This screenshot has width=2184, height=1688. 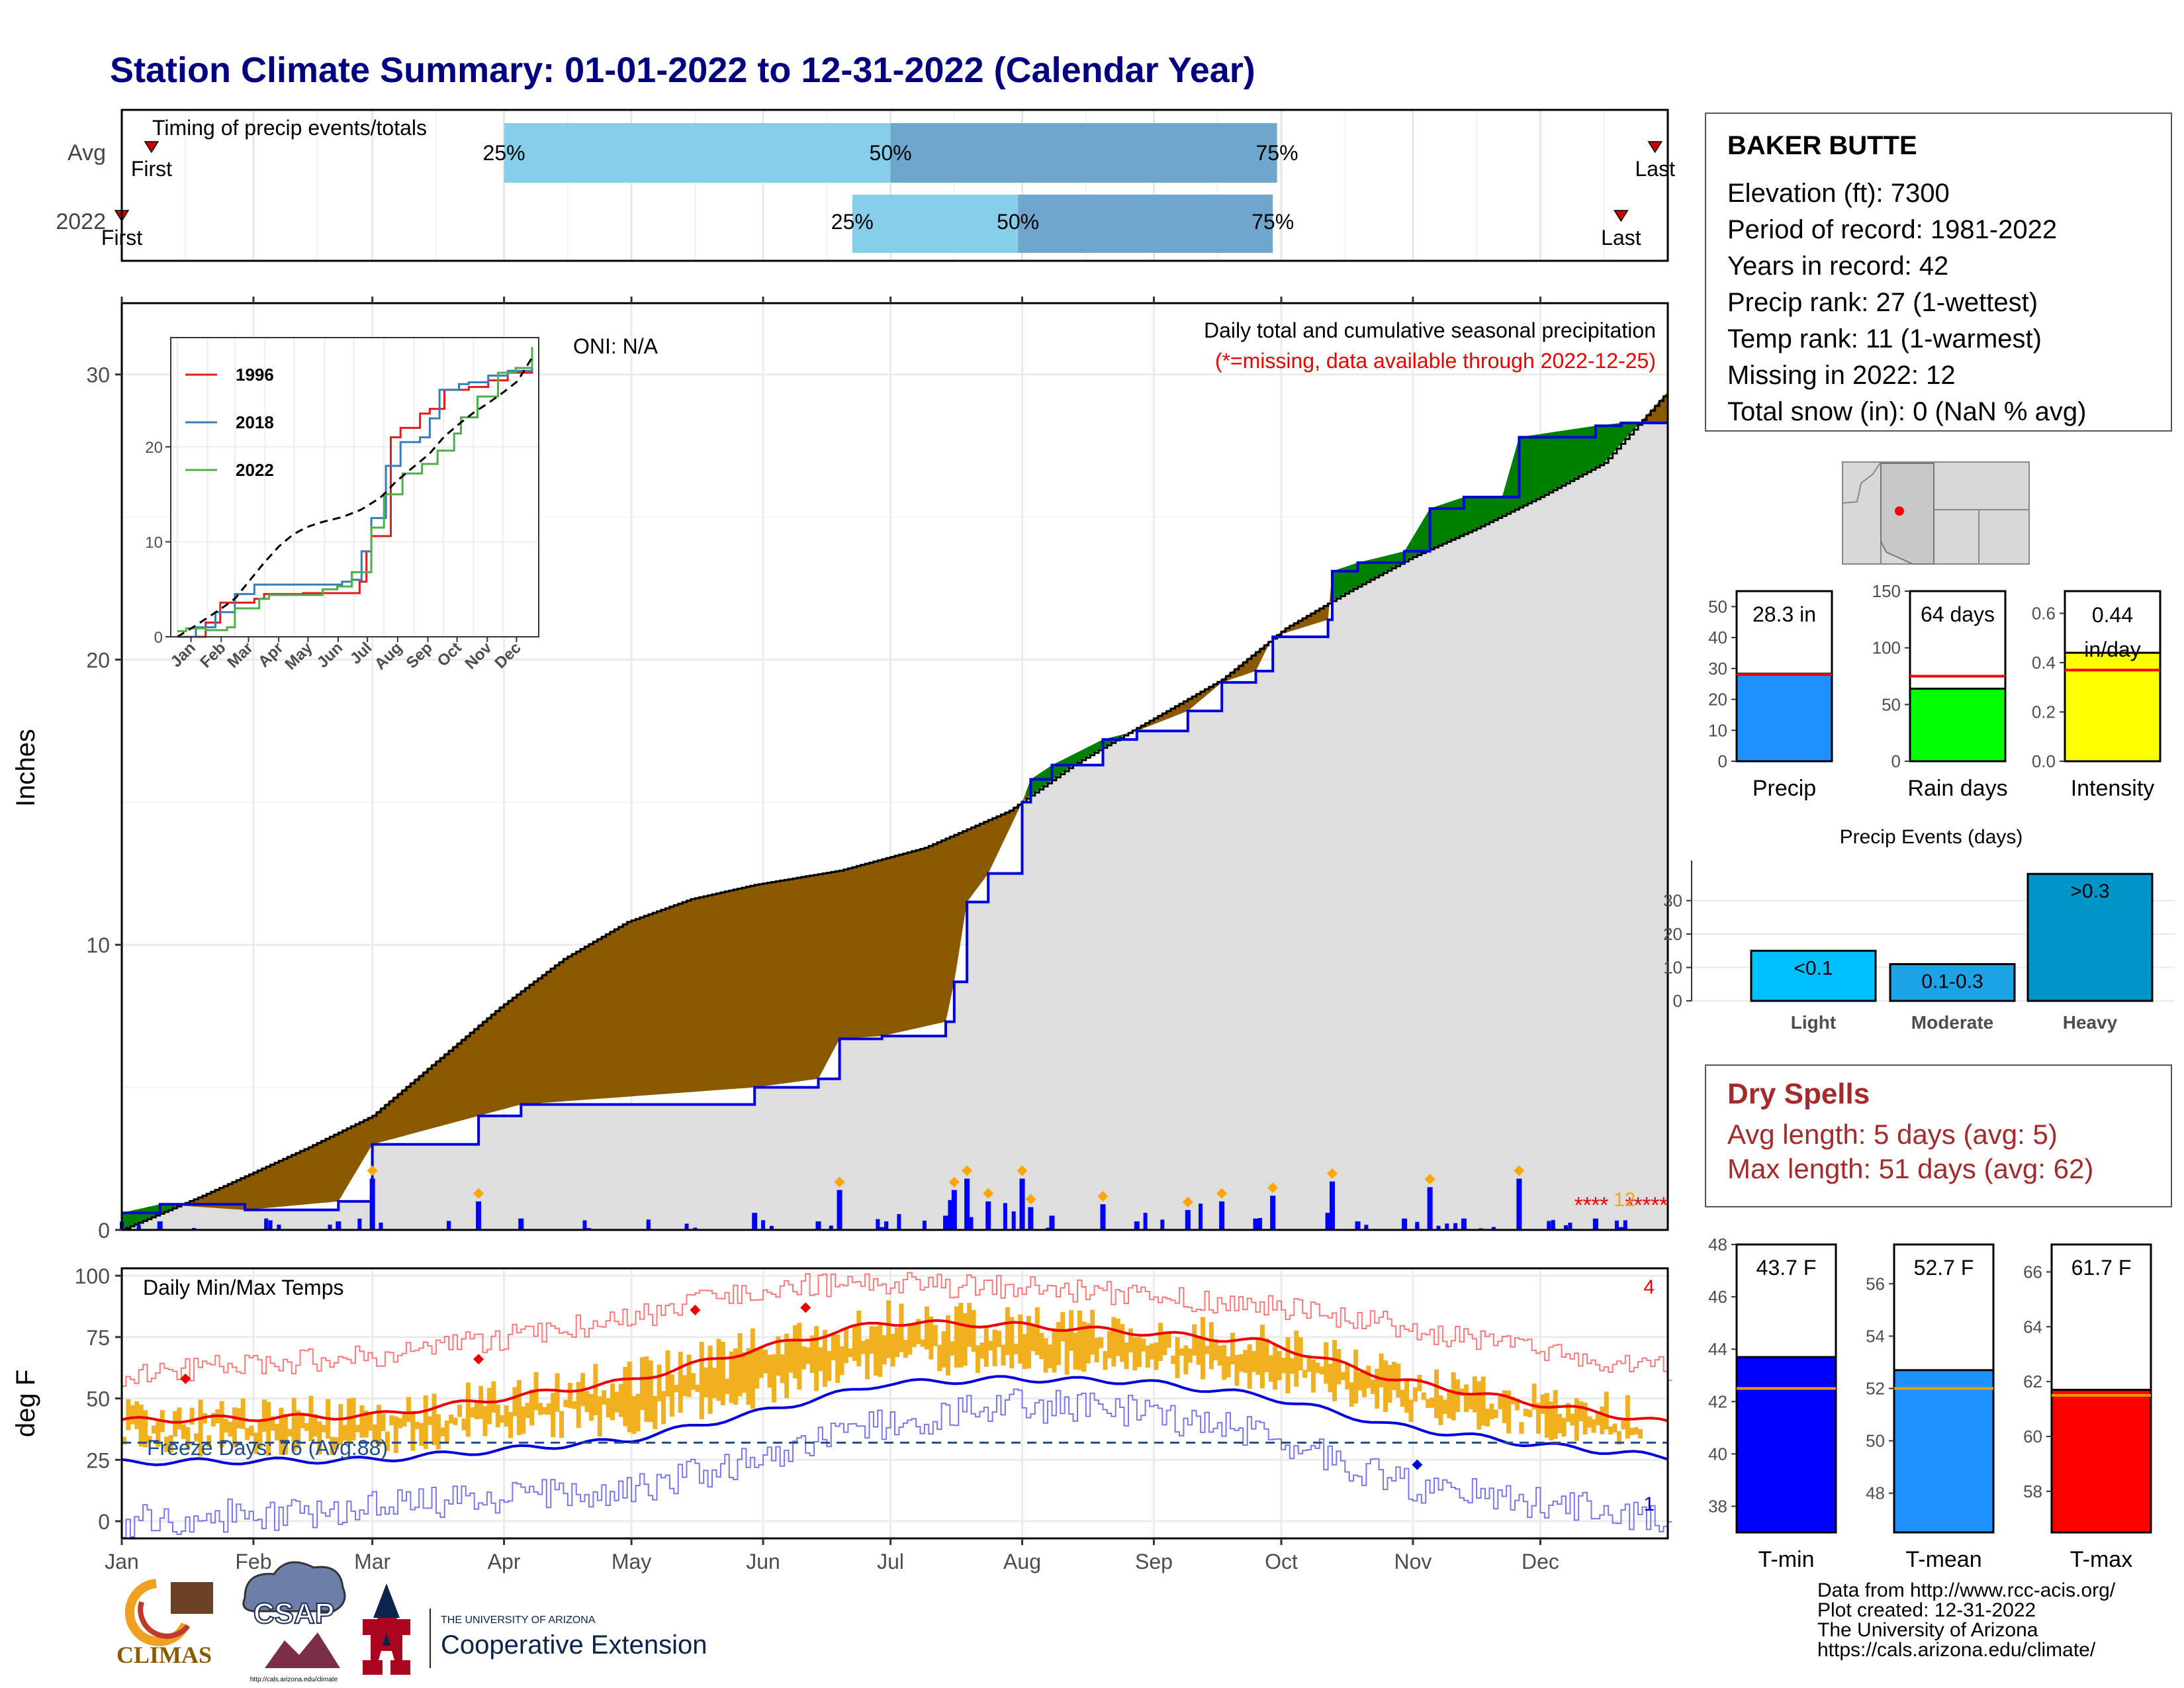 What do you see at coordinates (1784, 788) in the screenshot?
I see `mini-chart-label: Precip` at bounding box center [1784, 788].